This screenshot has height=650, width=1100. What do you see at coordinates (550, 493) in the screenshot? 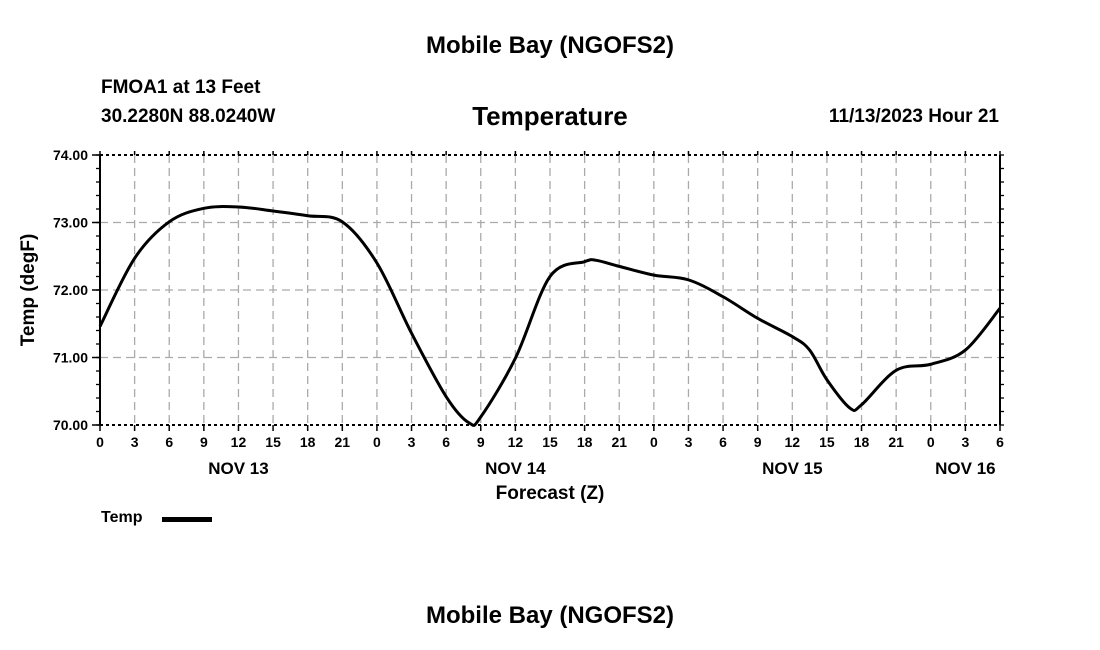
I see `x-axis-label: Forecast (Z)` at bounding box center [550, 493].